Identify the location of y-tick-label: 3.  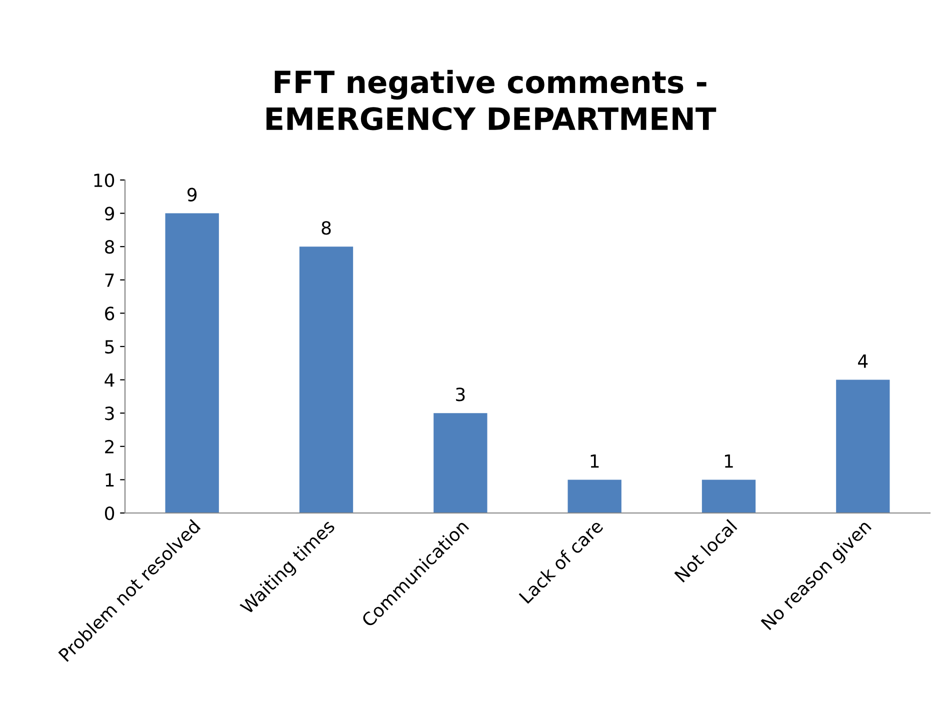
(109, 413).